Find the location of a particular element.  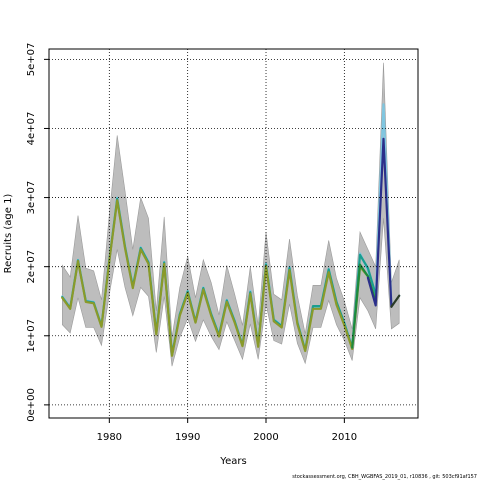

y-tick-label: 2e+07 is located at coordinates (31, 267).